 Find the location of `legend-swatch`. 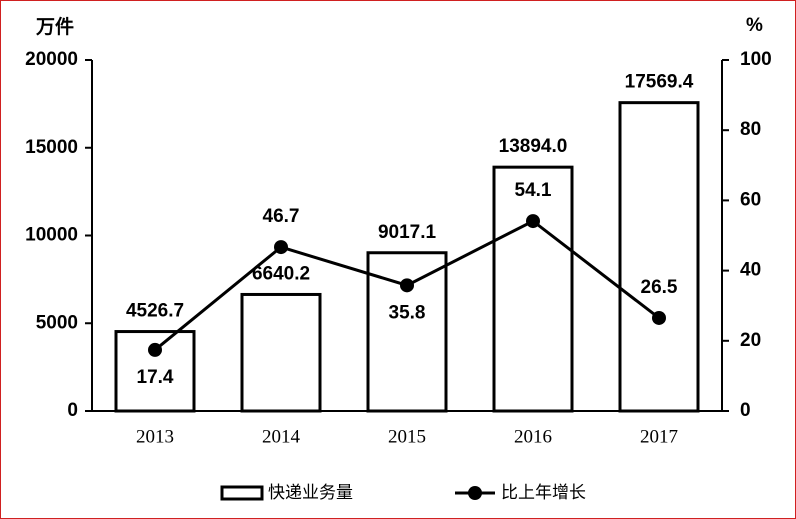

legend-swatch is located at coordinates (242, 493).